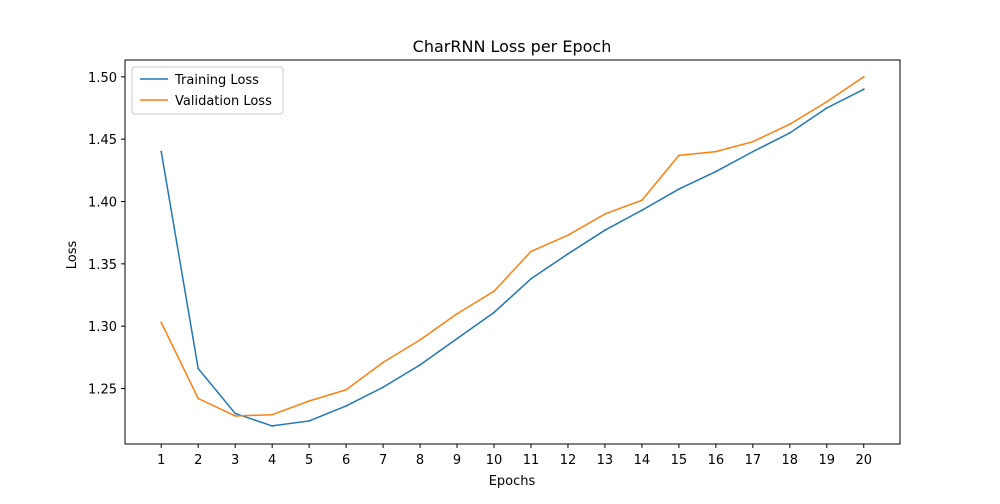  I want to click on legend: Training Loss Validation Loss, so click(207, 90).